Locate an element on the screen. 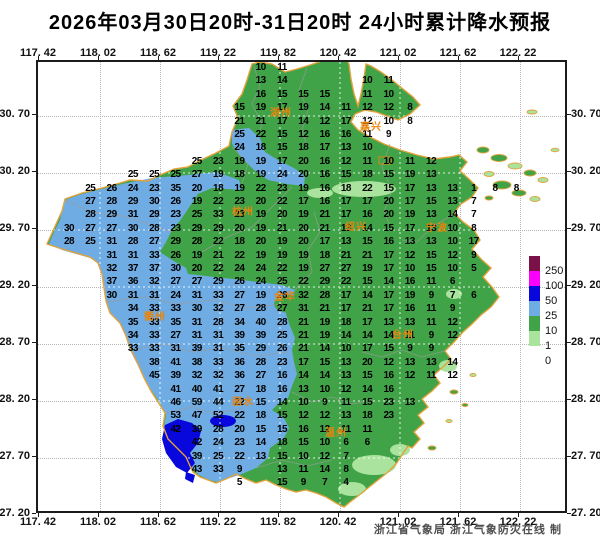 The width and height of the screenshot is (600, 538). xlab-bottom: 122. 22 is located at coordinates (518, 522).